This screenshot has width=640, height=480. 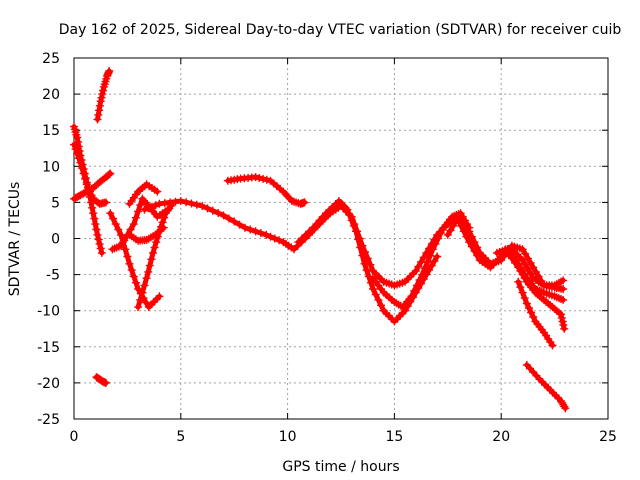 I want to click on y-tick-label: -10, so click(x=48, y=312).